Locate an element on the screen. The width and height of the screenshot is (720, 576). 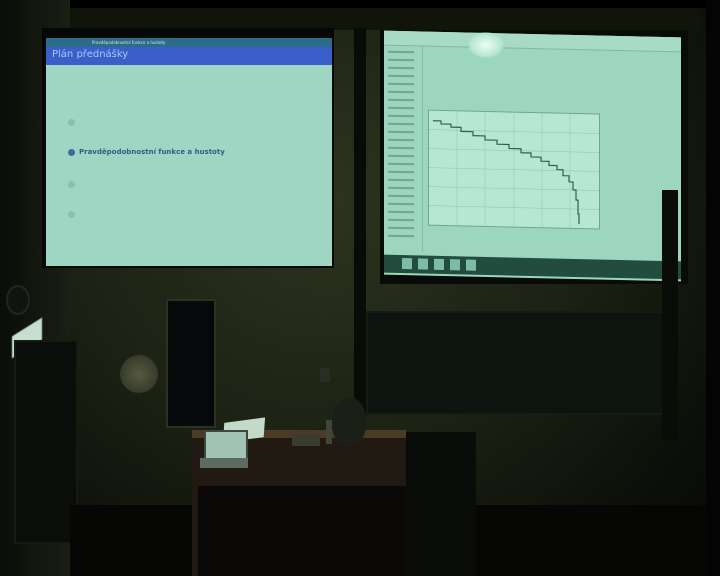
outline-item-active-label: Pravděpodobnostní funkce a hustoty is located at coordinates (152, 152).